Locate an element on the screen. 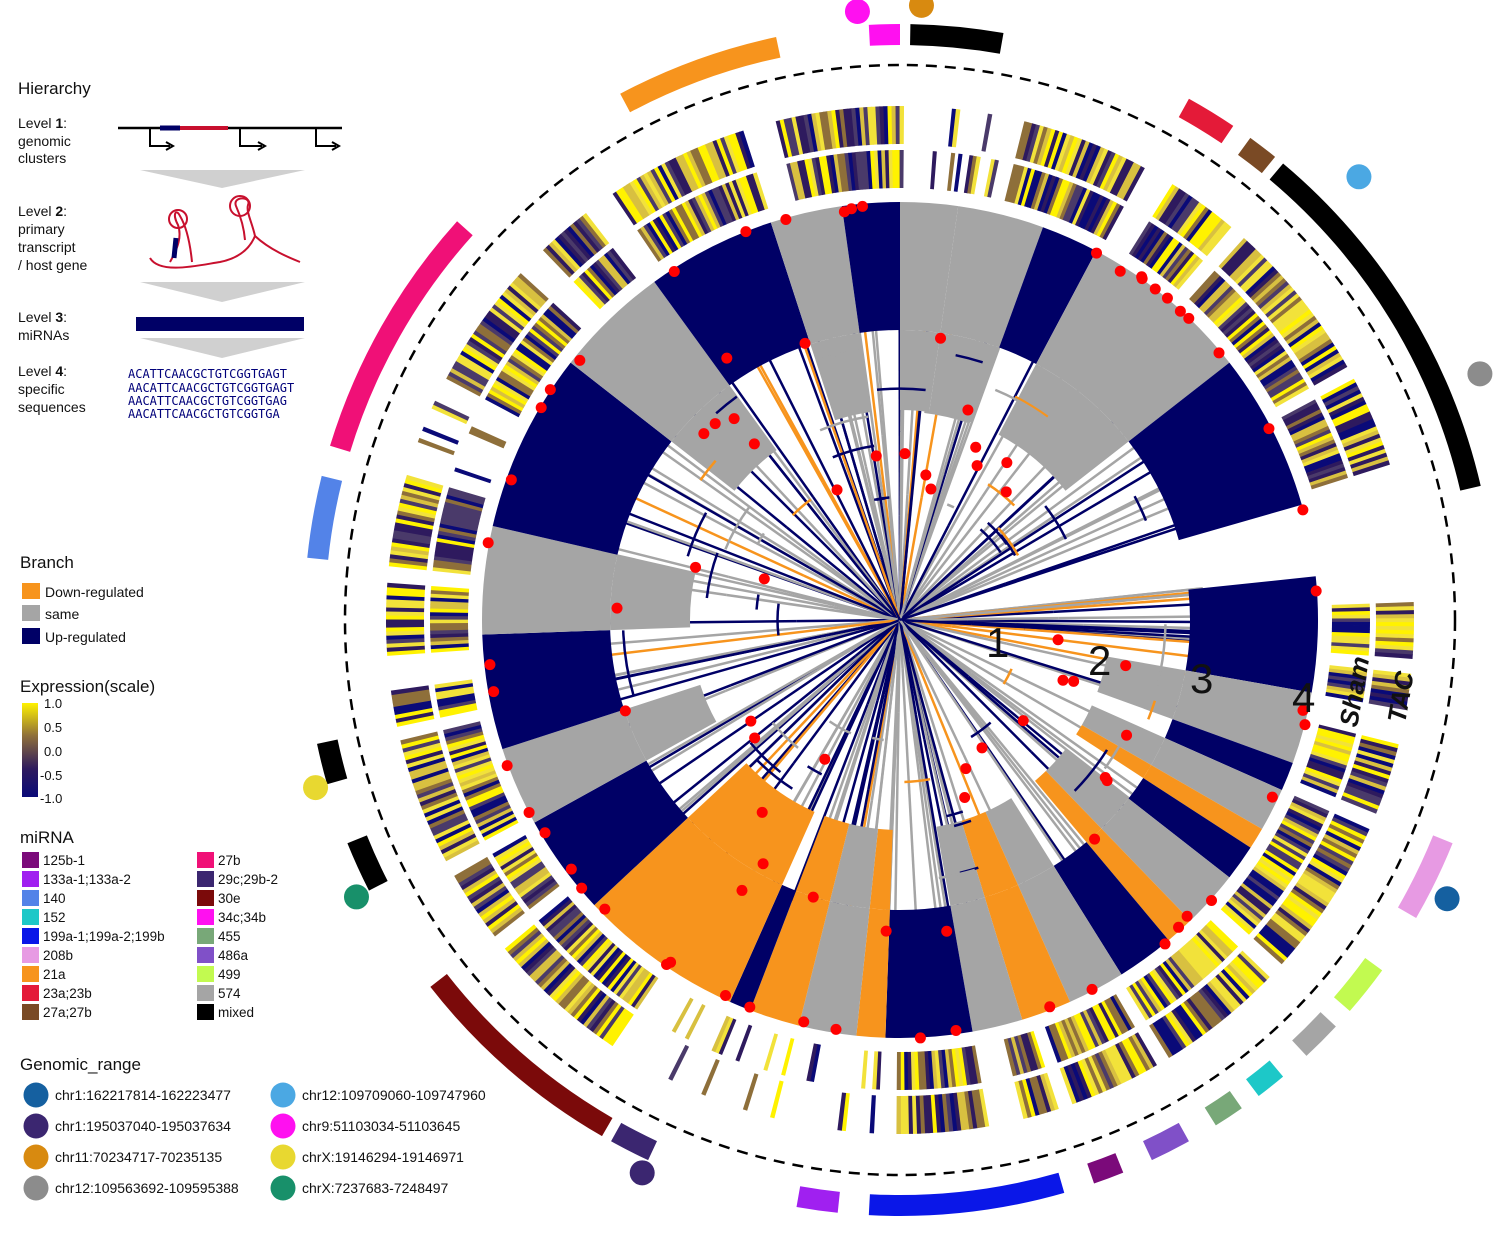  mirna-label: 125b-1 is located at coordinates (64, 860).